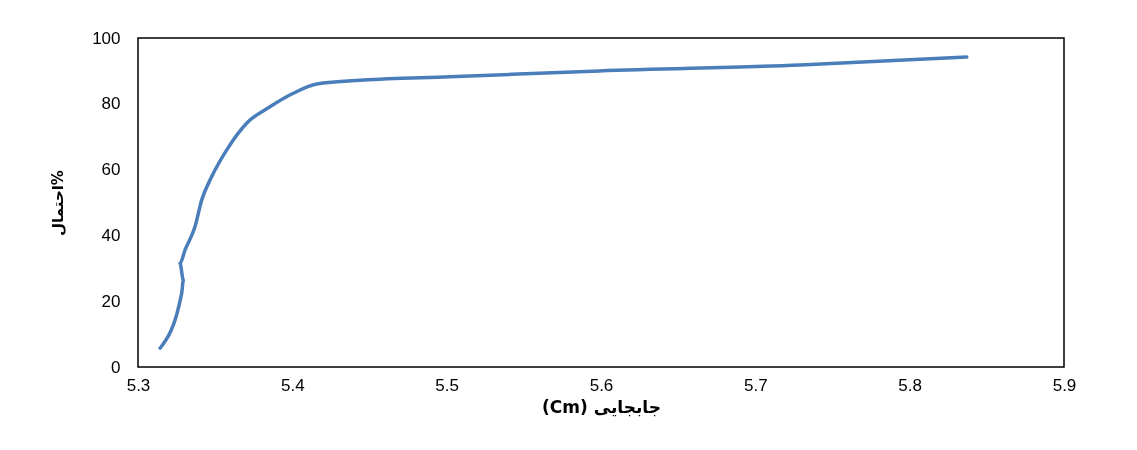 The height and width of the screenshot is (450, 1137). I want to click on y-tick-label: 100, so click(106, 38).